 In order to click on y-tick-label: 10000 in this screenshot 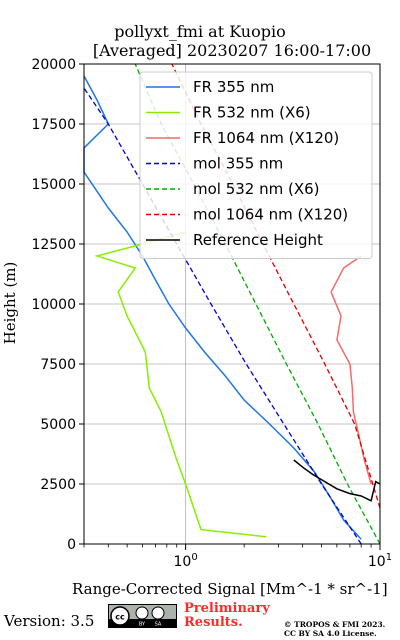, I will do `click(53, 305)`.